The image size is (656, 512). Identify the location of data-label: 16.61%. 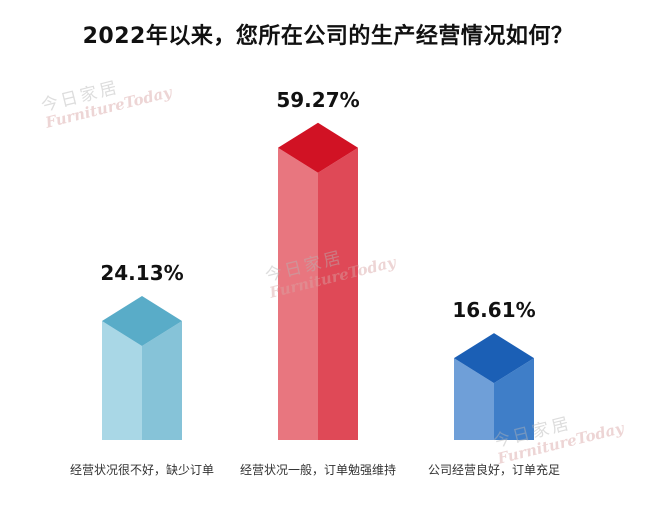
(493, 310).